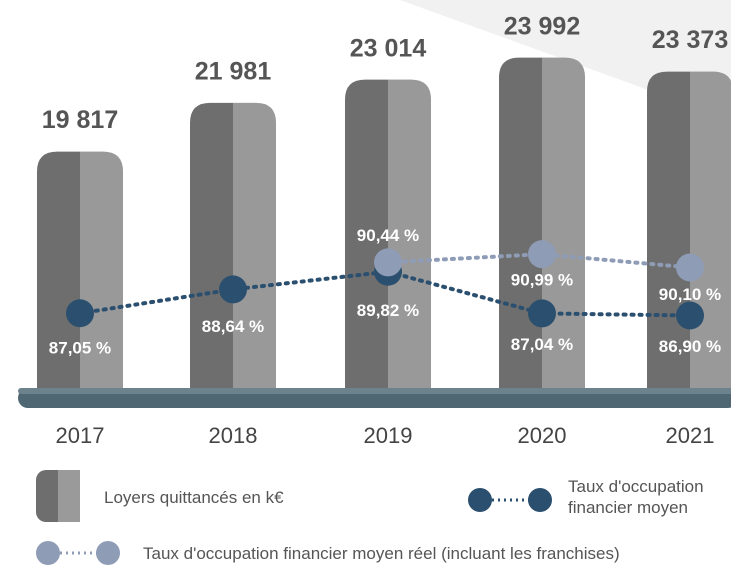 Image resolution: width=731 pixels, height=573 pixels. What do you see at coordinates (233, 326) in the screenshot?
I see `data-label: 88,64 %` at bounding box center [233, 326].